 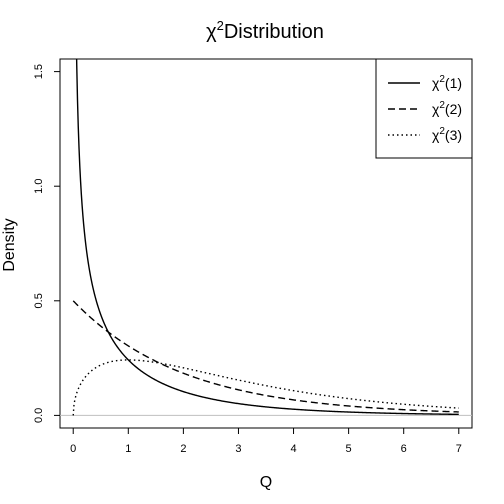 I want to click on y-tick-label: 1.0, so click(x=39, y=186).